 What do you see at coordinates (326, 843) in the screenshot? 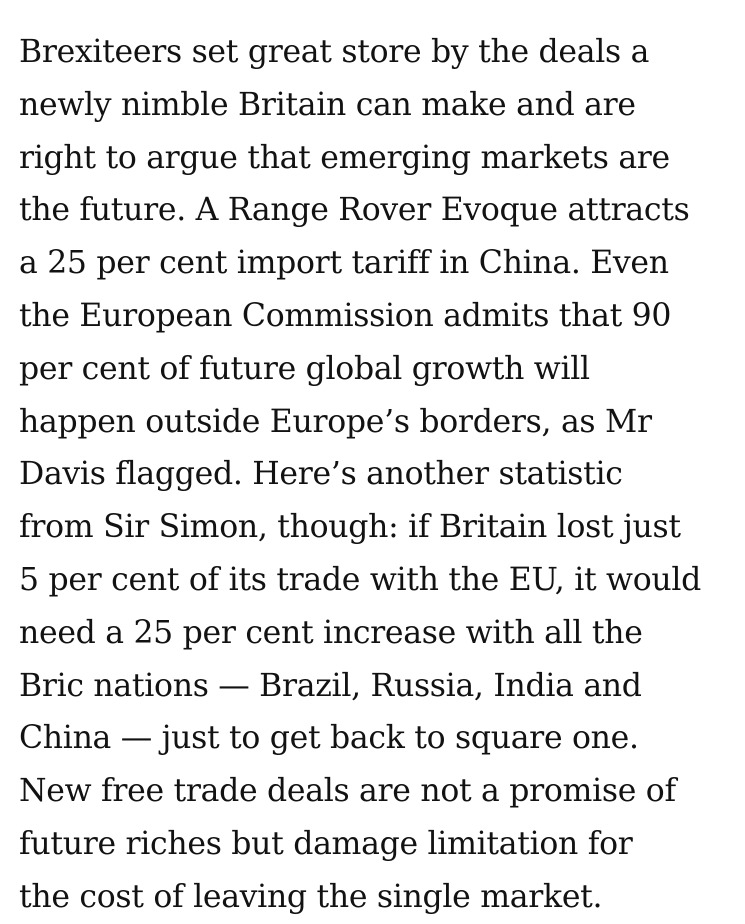
I see `paragraph-line: future riches but damage limitation for` at bounding box center [326, 843].